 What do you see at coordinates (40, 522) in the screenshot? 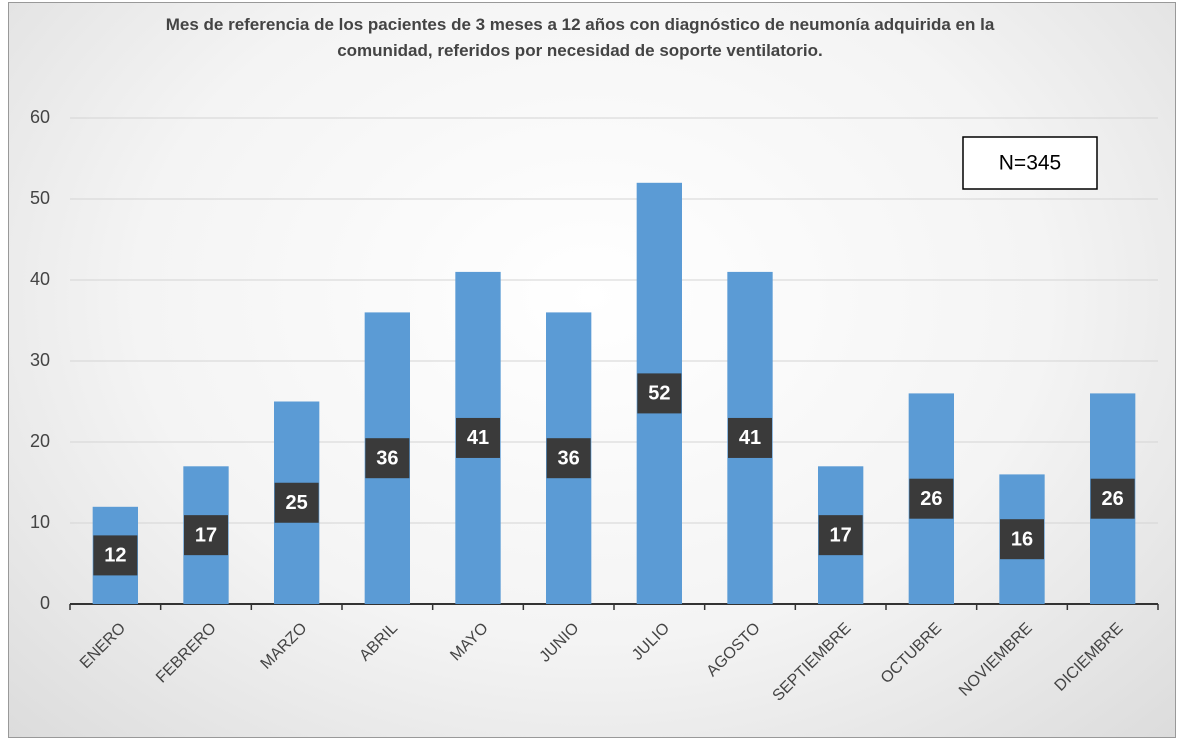
I see `y-tick-label: 10` at bounding box center [40, 522].